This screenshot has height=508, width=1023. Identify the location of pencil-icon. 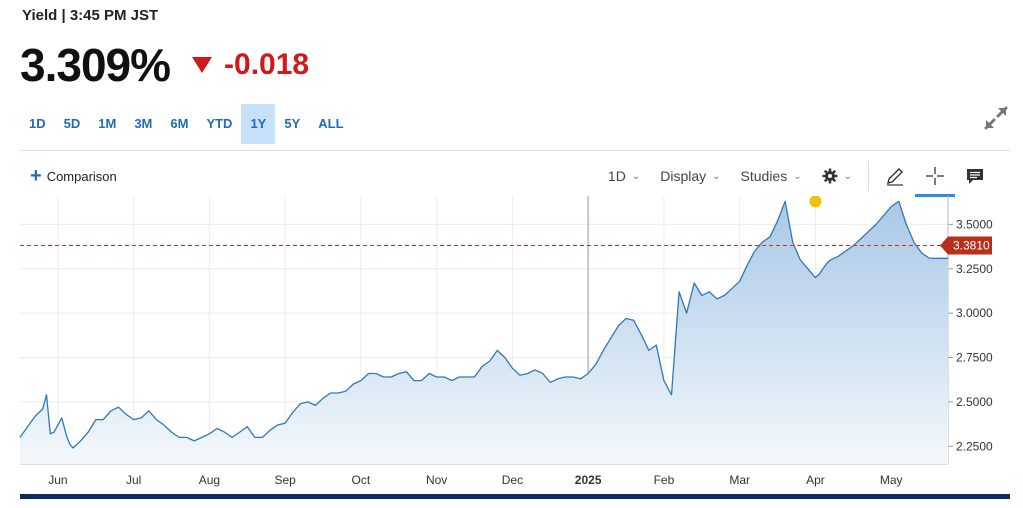
(895, 177).